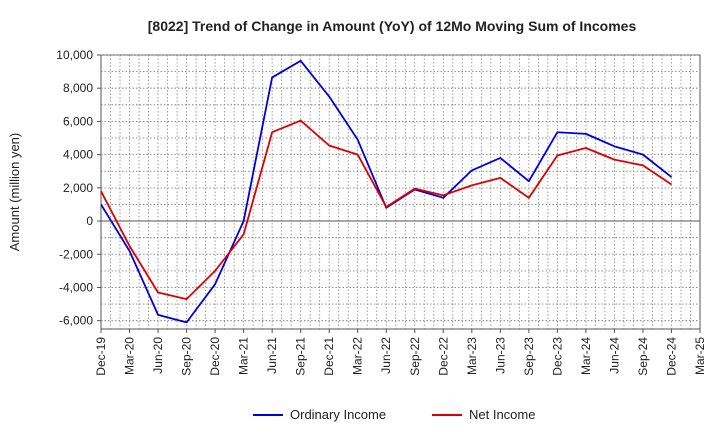  Describe the element at coordinates (78, 88) in the screenshot. I see `y-tick-label: 8,000` at that location.